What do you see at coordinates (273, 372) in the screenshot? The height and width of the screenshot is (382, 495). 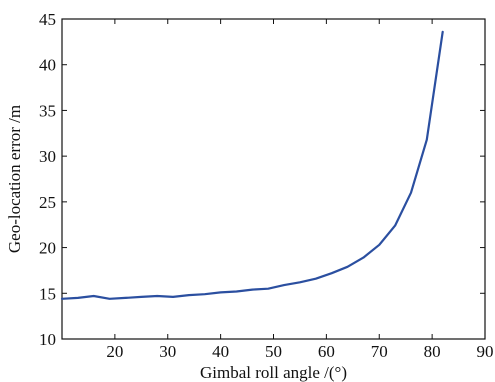 I see `x-axis-label: Gimbal roll angle /(°)` at bounding box center [273, 372].